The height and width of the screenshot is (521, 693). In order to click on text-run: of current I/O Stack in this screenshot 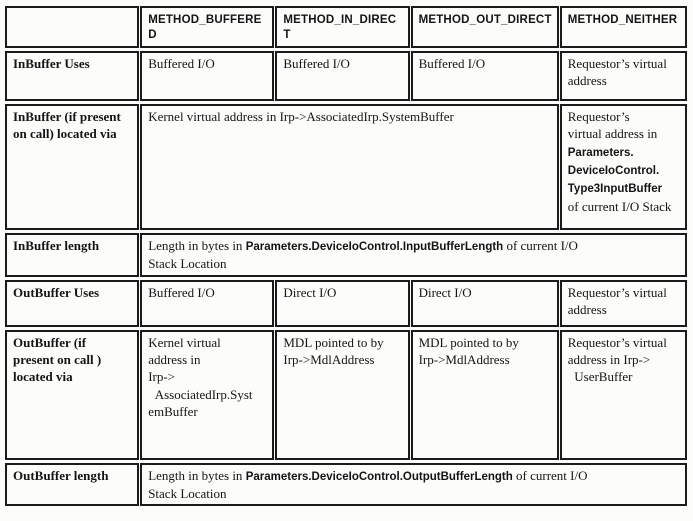, I will do `click(619, 206)`.